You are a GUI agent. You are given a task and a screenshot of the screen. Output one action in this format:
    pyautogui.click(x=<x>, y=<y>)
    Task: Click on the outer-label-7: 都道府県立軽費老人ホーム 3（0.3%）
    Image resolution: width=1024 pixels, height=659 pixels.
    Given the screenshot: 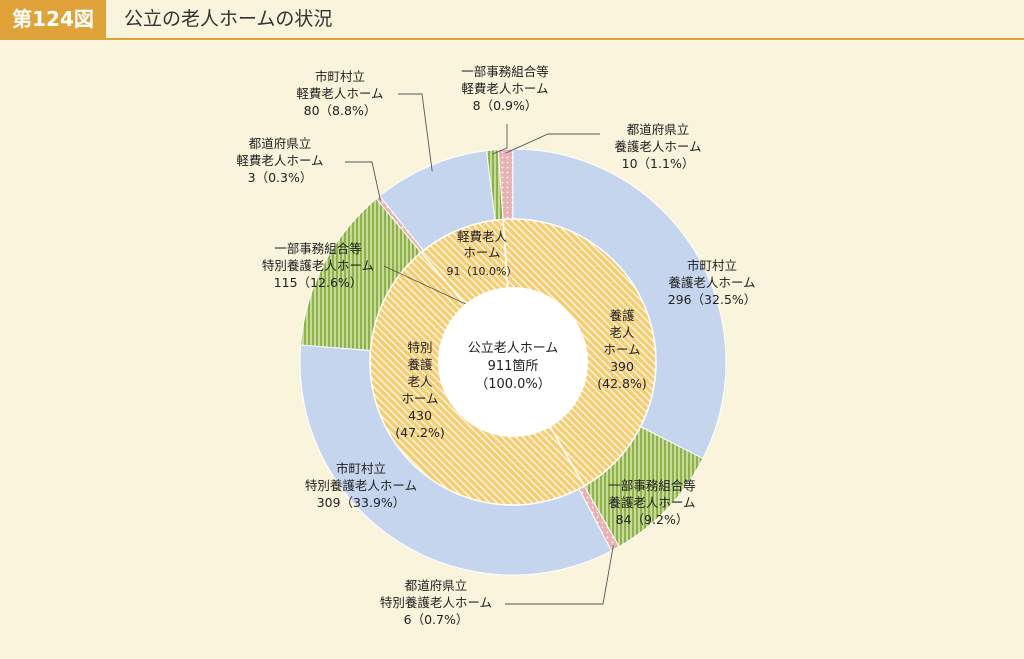 What is the action you would take?
    pyautogui.click(x=279, y=160)
    